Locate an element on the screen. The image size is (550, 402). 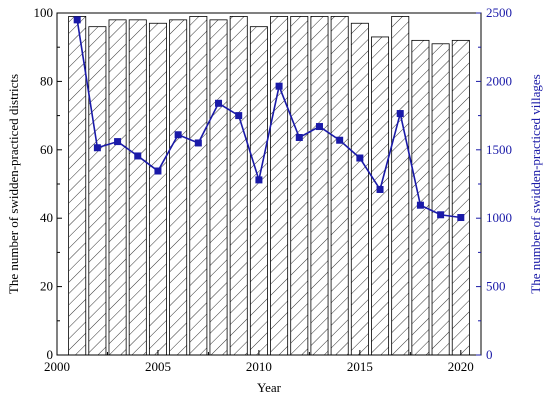
left-tick-label: 60 is located at coordinates (46, 149).